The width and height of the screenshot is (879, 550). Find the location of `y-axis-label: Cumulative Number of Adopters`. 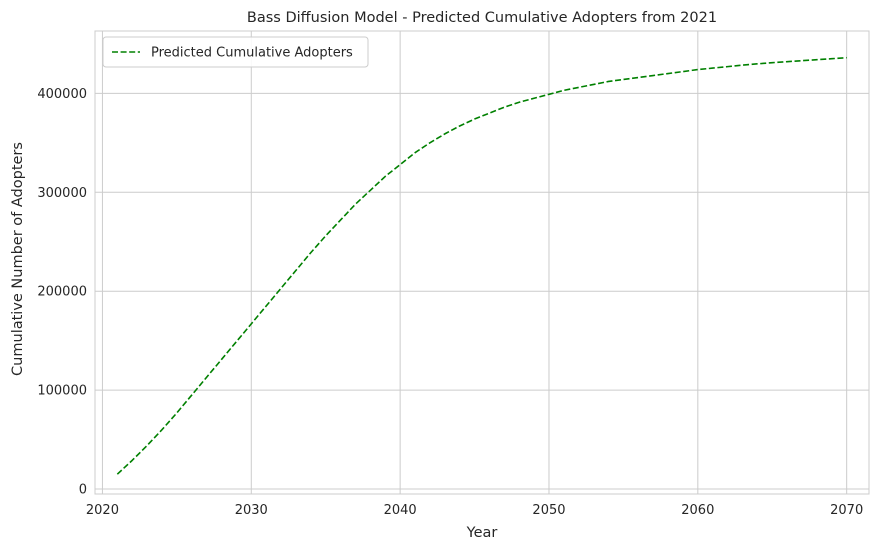

y-axis-label: Cumulative Number of Adopters is located at coordinates (18, 259).